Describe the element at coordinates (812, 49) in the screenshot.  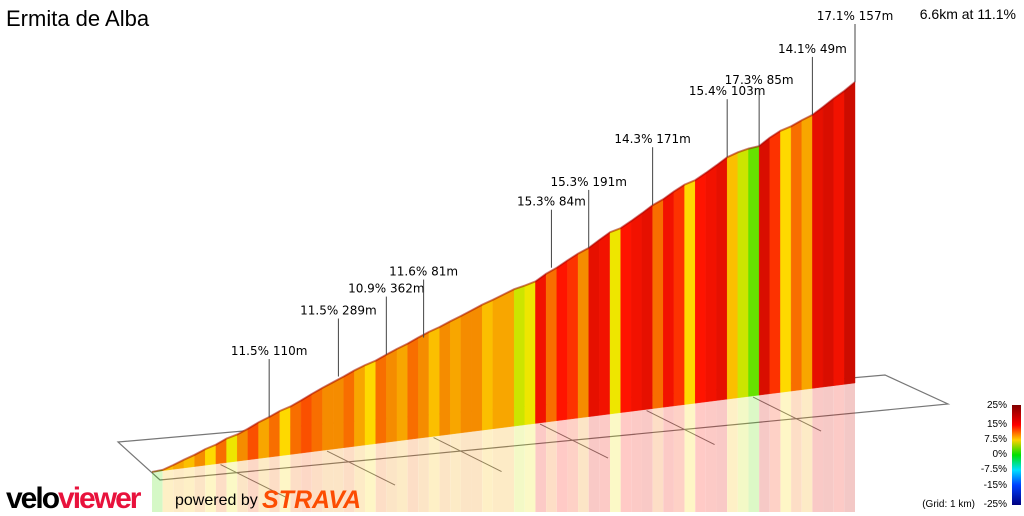
I see `annotation-label: 14.1% 49m` at that location.